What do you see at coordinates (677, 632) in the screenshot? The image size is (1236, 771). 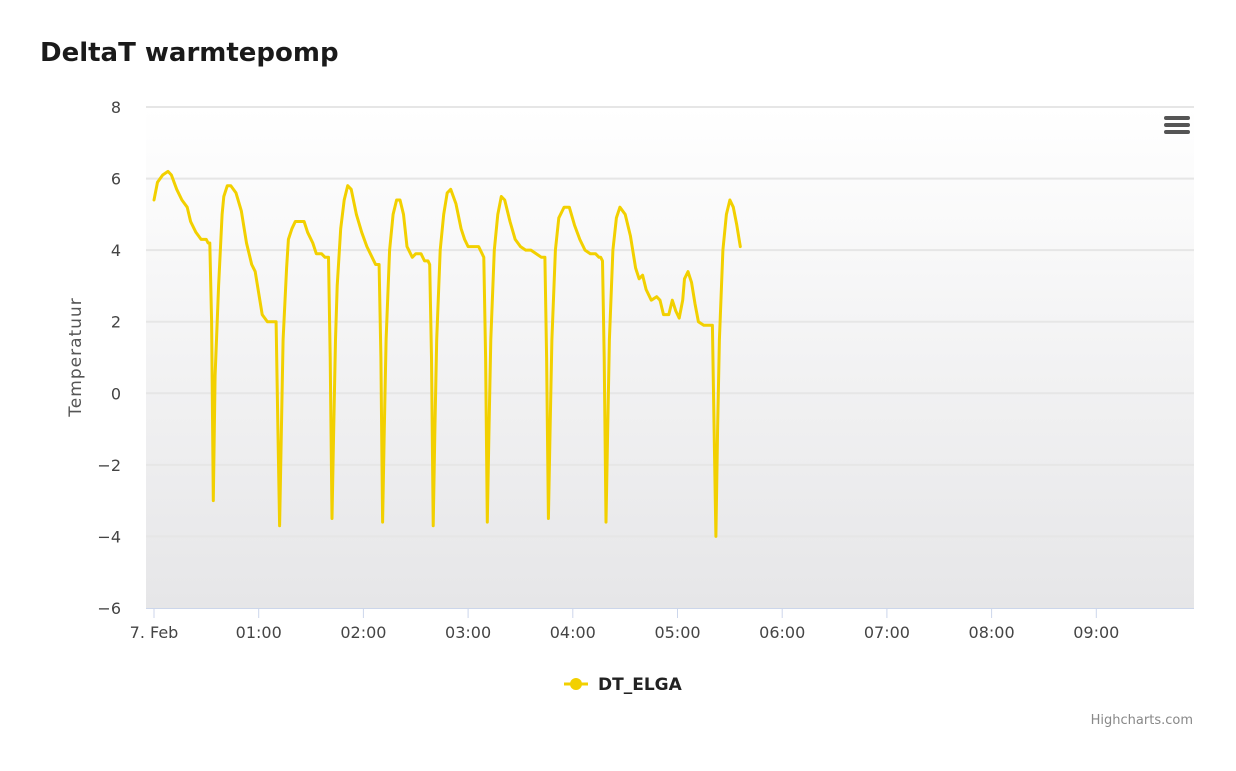 I see `x-tick-label: 05:00` at bounding box center [677, 632].